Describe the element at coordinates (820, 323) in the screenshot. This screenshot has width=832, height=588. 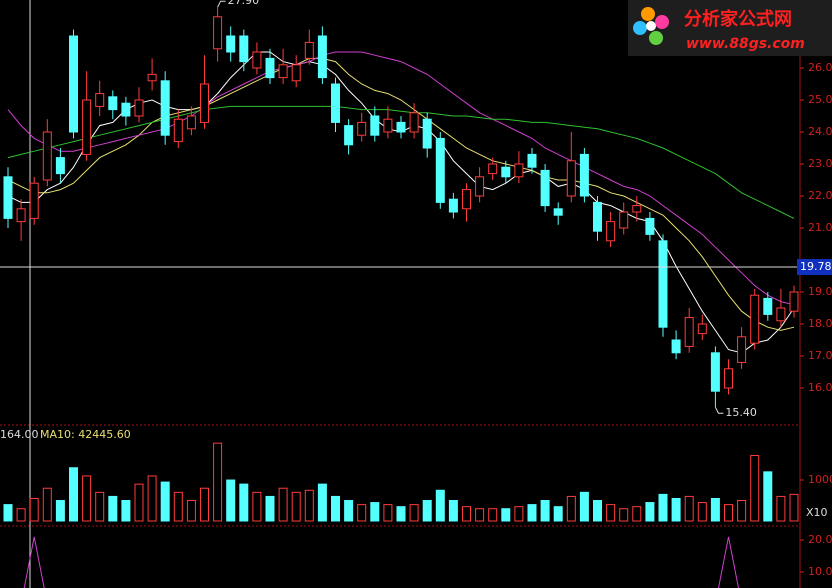
I see `y-tick-label: 18.0` at that location.